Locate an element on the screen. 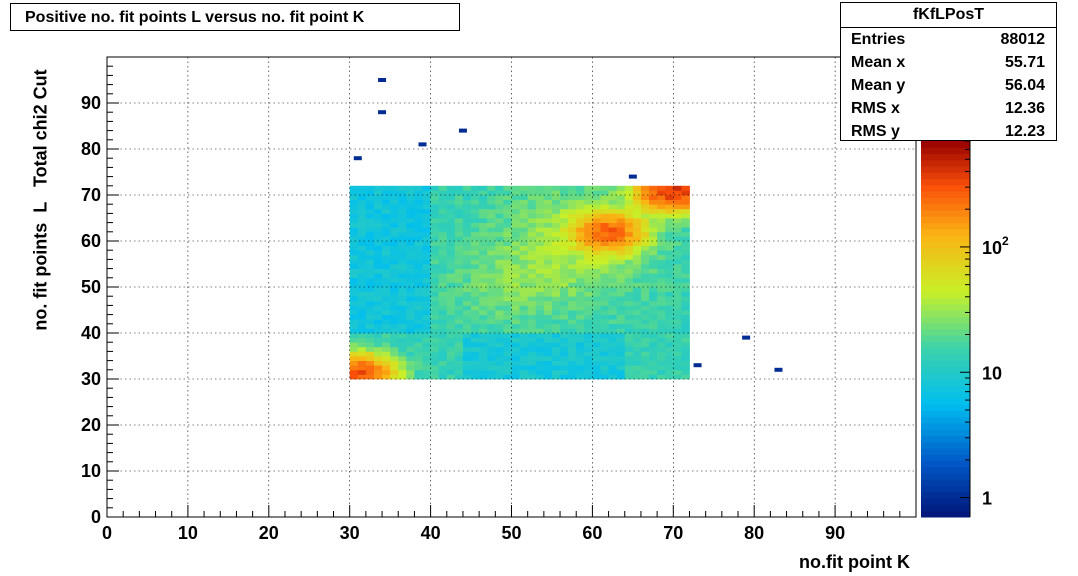 The height and width of the screenshot is (576, 1078). y-tick-label: 60 is located at coordinates (91, 241).